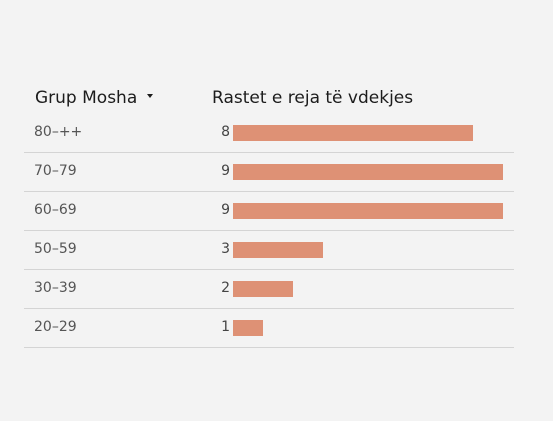 This screenshot has height=421, width=553. I want to click on table-row: 60–69 9, so click(269, 211).